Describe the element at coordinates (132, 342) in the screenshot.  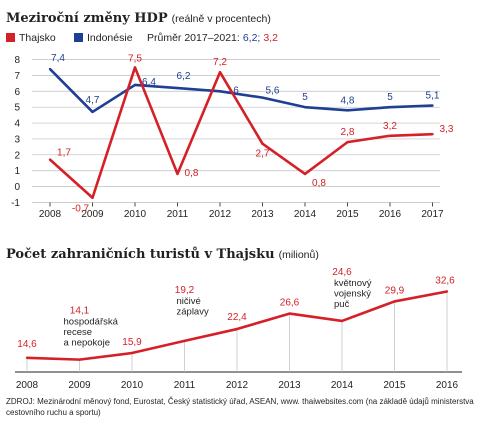
I see `tourists-data-label: 15,9` at that location.